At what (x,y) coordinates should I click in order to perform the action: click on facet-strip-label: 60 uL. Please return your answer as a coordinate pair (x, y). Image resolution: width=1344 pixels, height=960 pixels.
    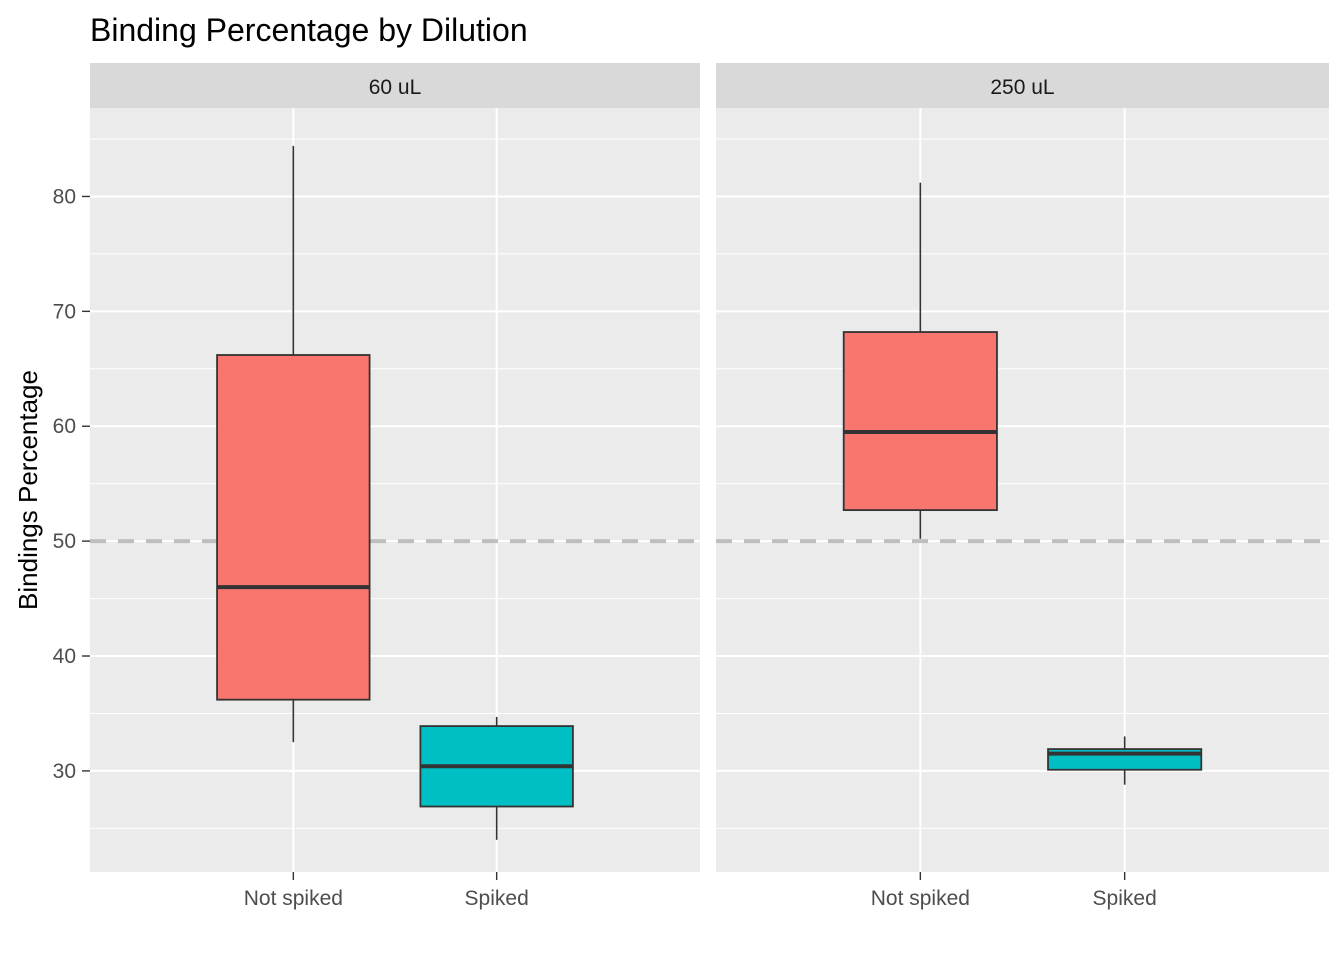
    Looking at the image, I should click on (395, 87).